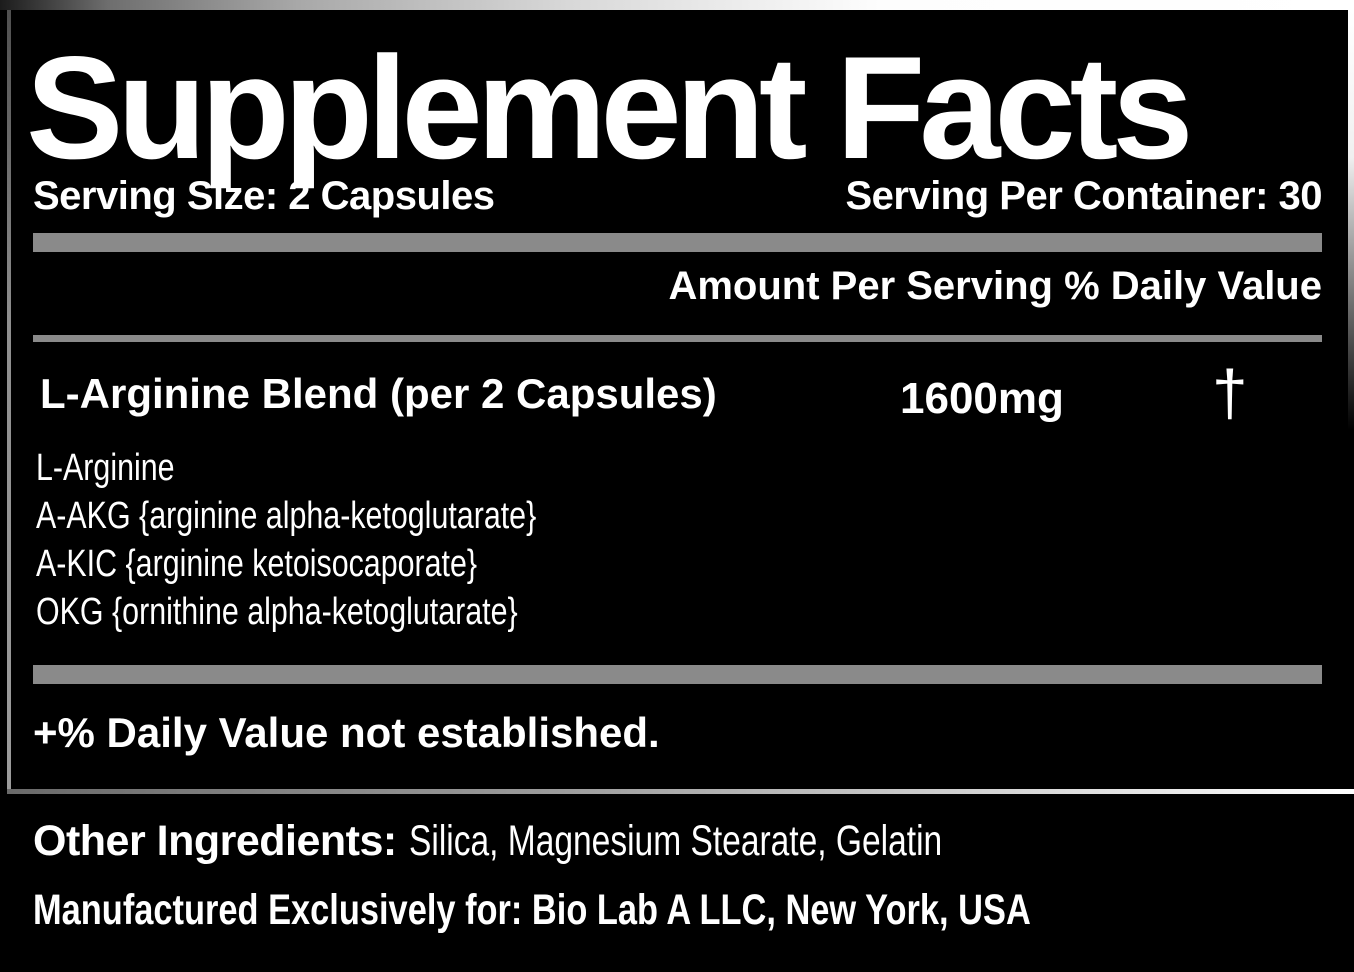 This screenshot has height=972, width=1354. Describe the element at coordinates (286, 516) in the screenshot. I see `blend-component-item: A-AKG {arginine alpha-ketoglutarate}` at that location.